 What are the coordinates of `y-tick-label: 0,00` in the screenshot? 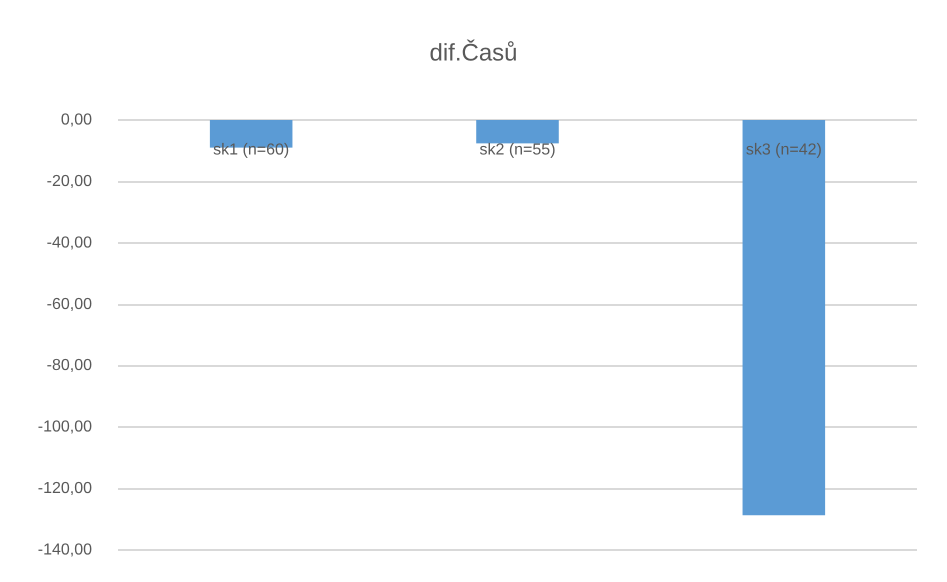 It's located at (76, 120).